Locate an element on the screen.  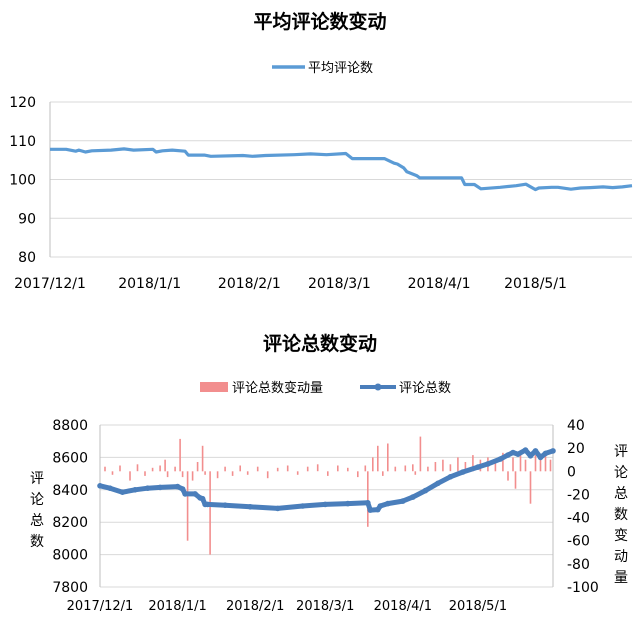
chart1-y-tick-label: 120 is located at coordinates (22, 103).